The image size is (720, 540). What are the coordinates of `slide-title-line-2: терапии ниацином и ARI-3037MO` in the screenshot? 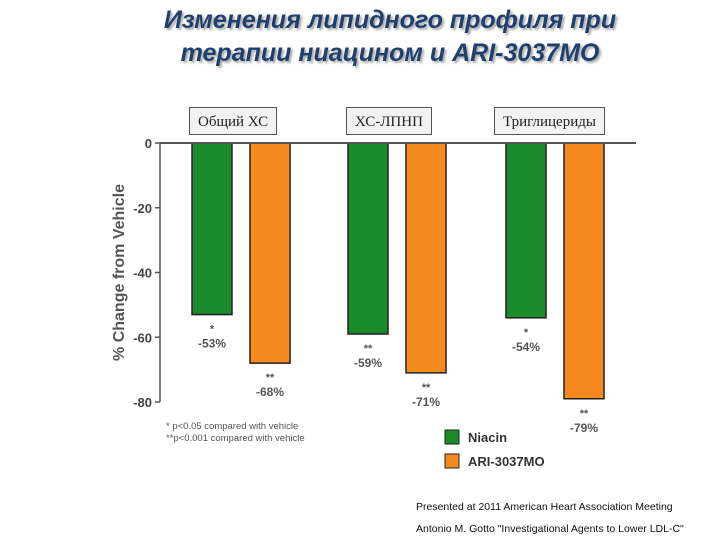 It's located at (390, 53).